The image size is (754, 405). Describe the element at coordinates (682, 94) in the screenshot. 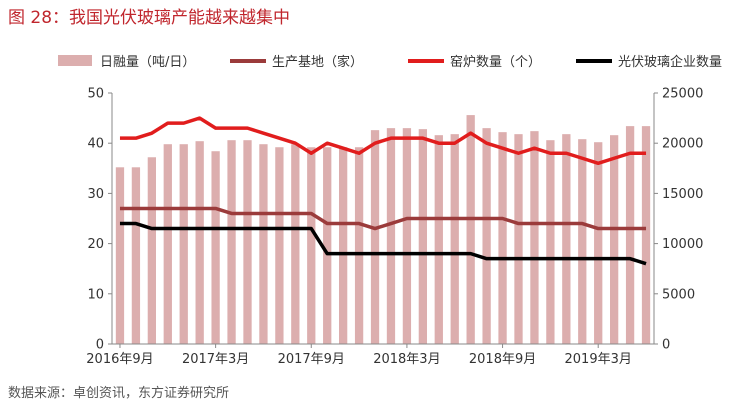

I see `right-tick-label: 25000` at that location.